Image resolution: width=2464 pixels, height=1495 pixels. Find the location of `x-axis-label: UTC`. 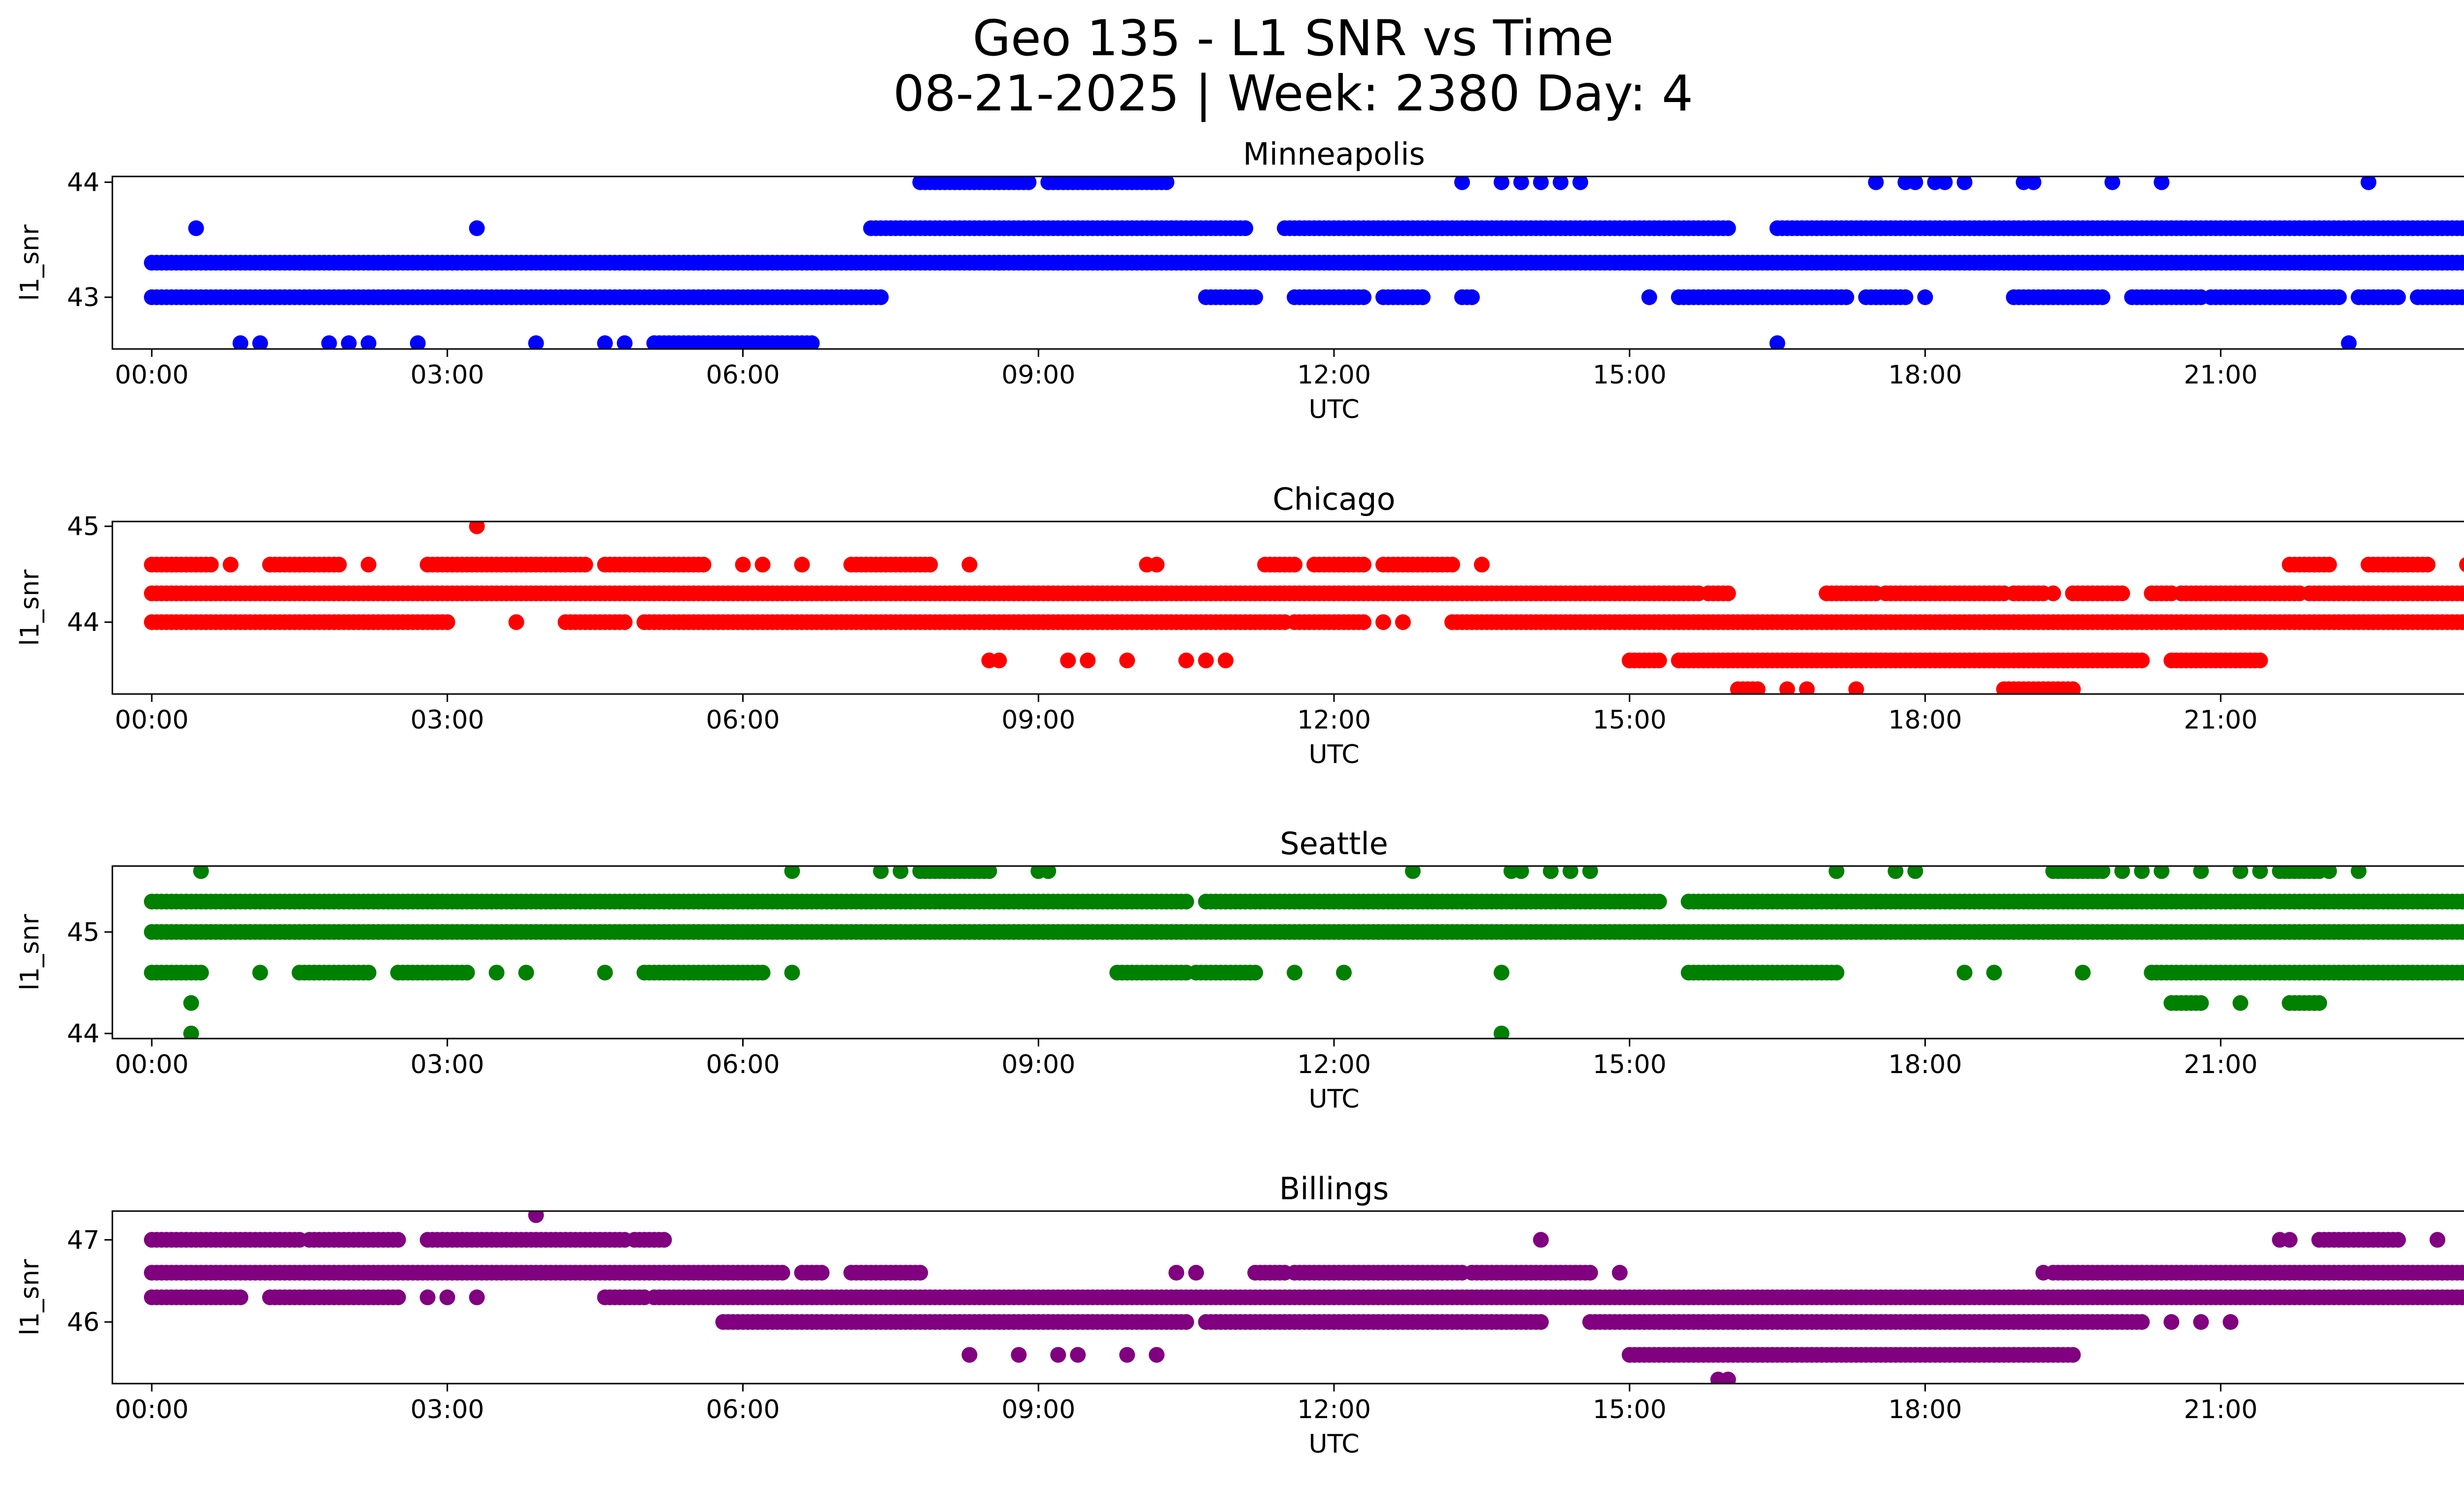

x-axis-label: UTC is located at coordinates (1333, 1099).